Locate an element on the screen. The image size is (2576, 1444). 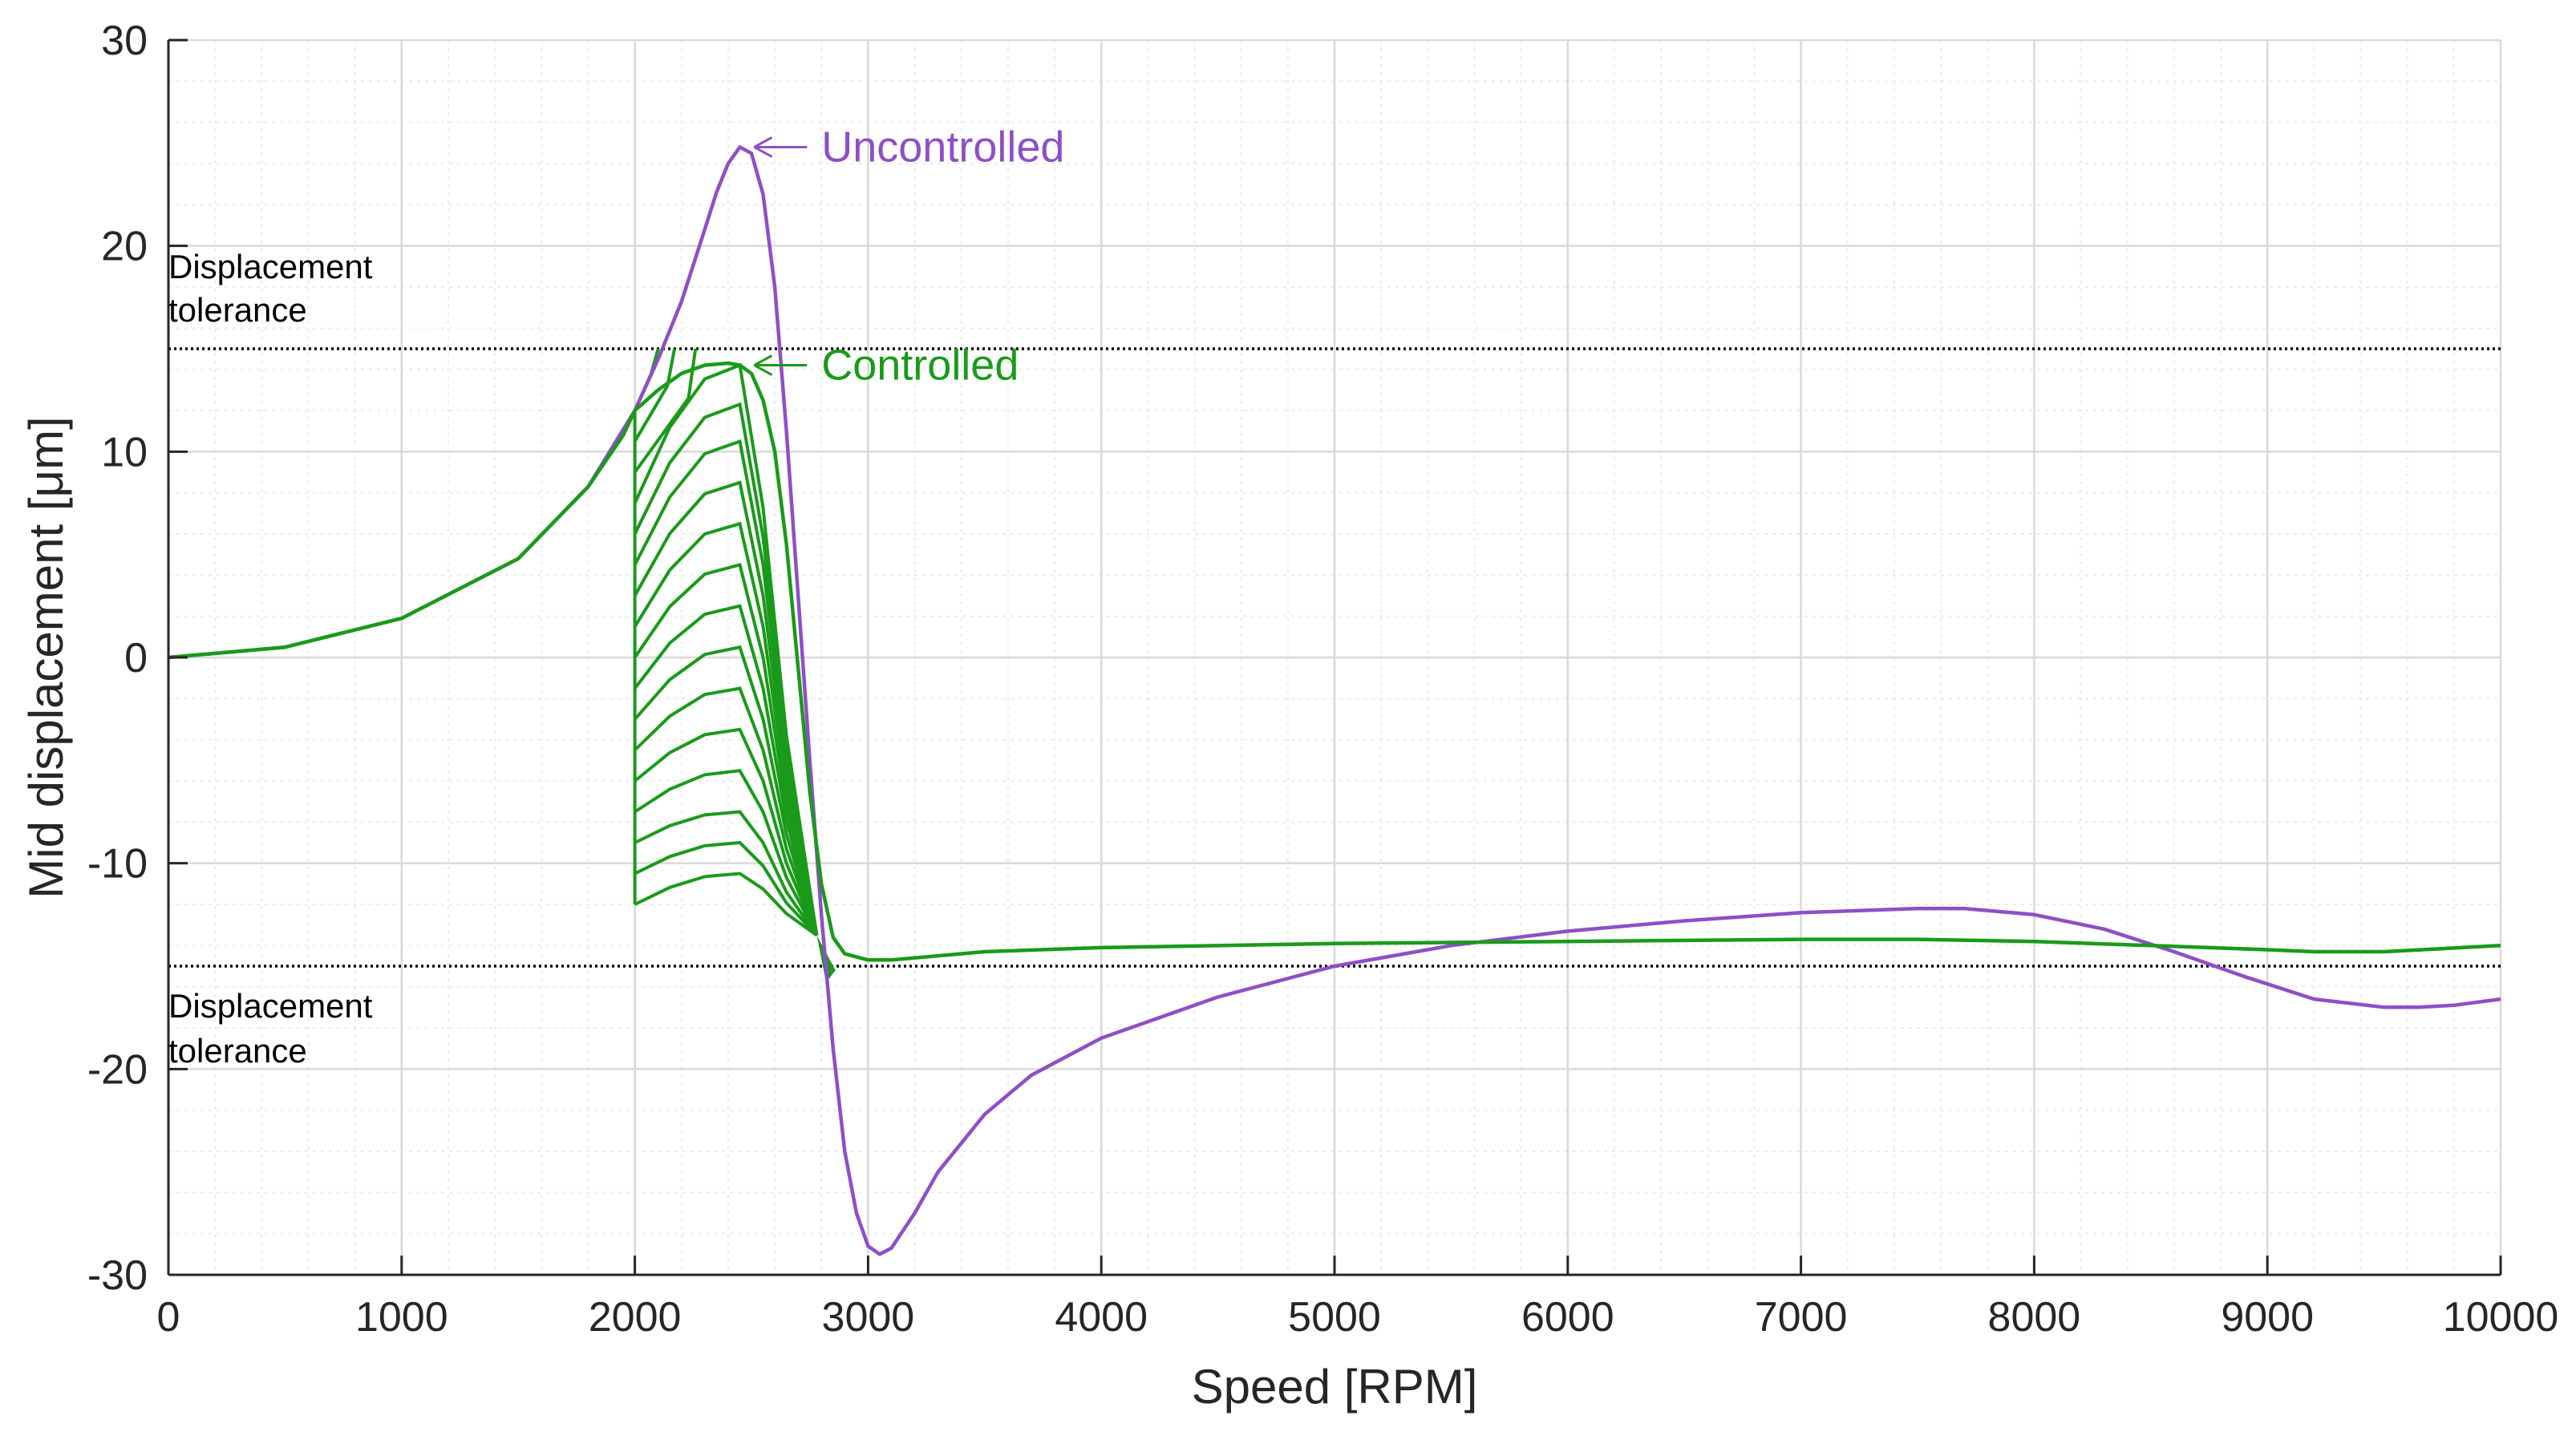
x-tick-label: 3000 is located at coordinates (868, 1317).